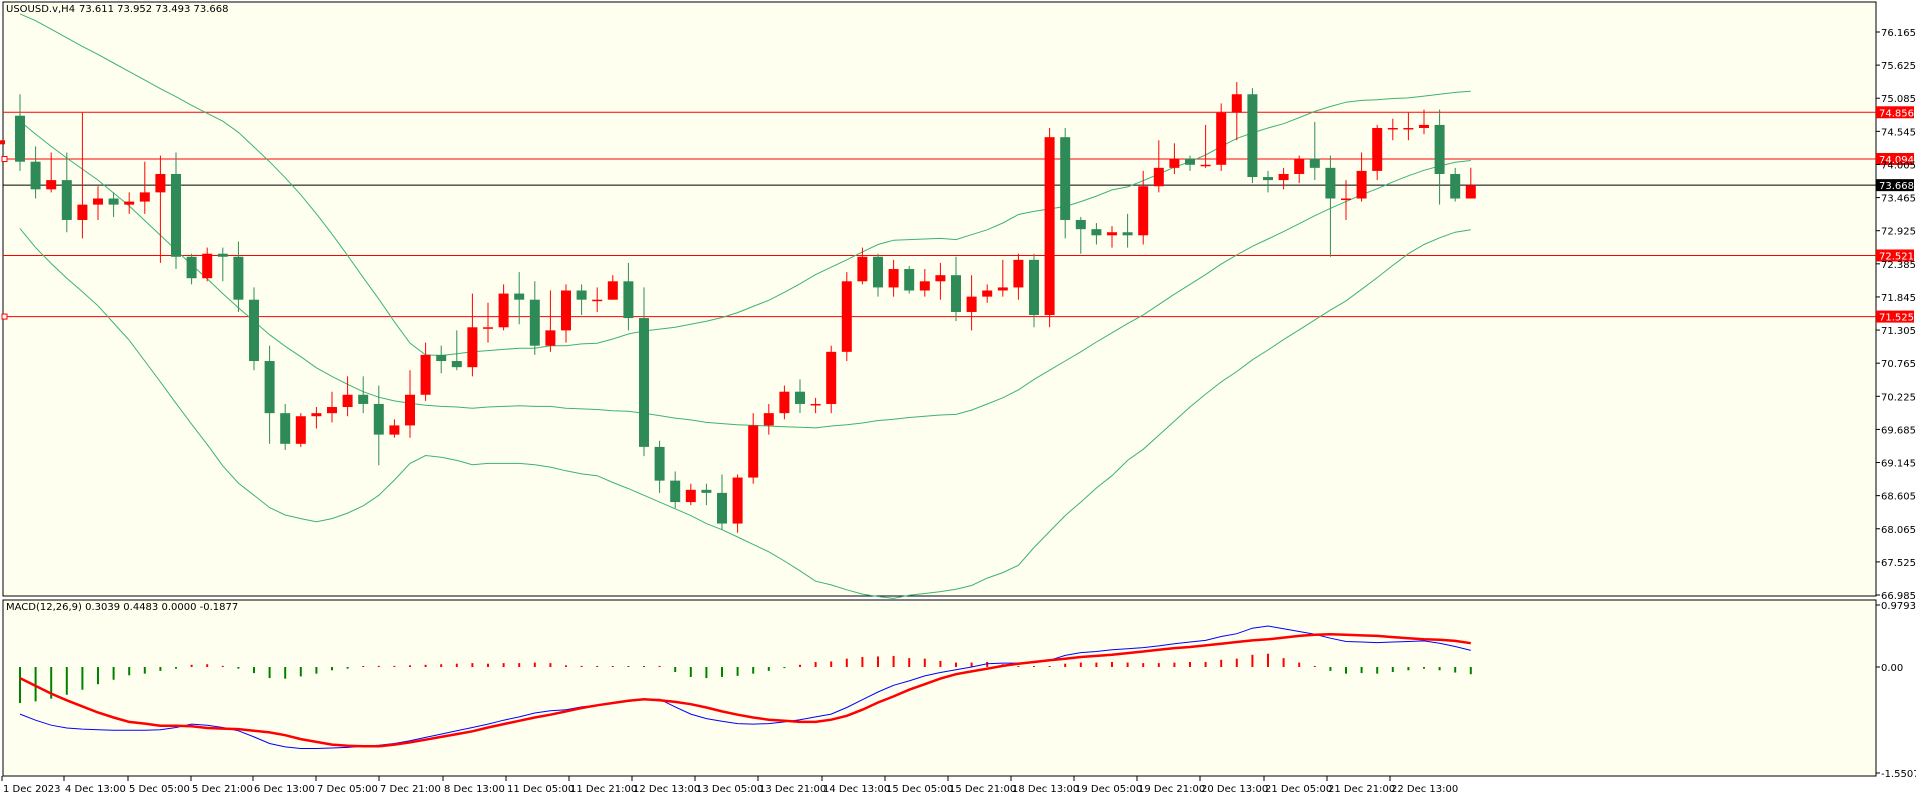 This screenshot has width=1916, height=802. Describe the element at coordinates (1898, 132) in the screenshot. I see `price-tick-label: 74.545` at that location.